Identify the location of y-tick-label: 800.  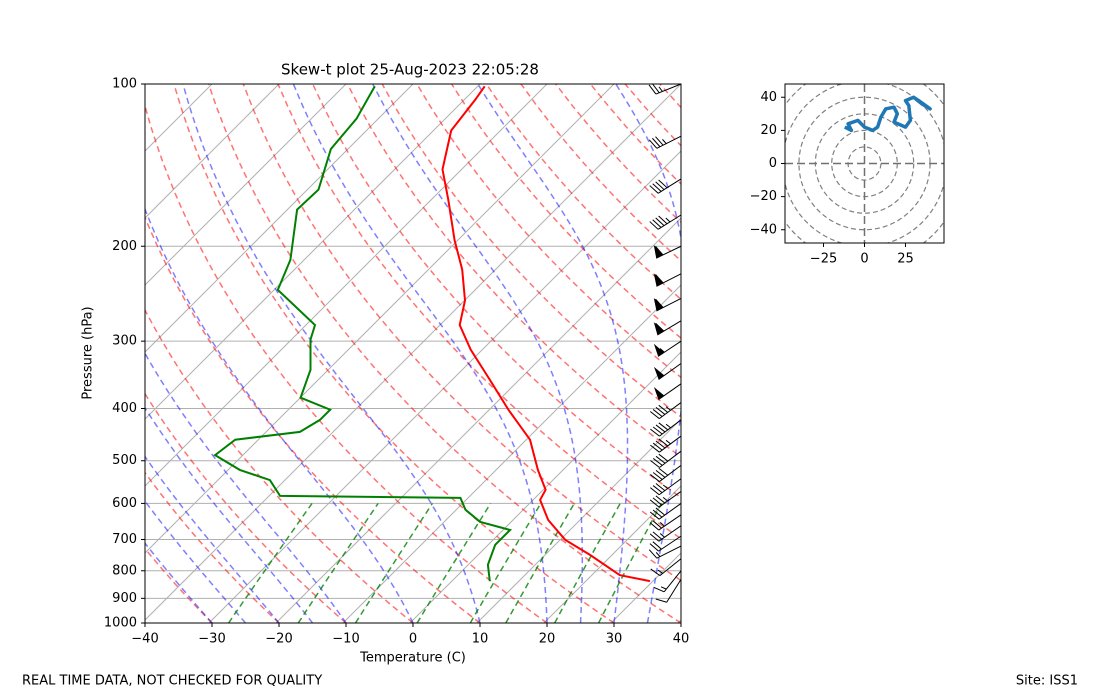
(124, 570).